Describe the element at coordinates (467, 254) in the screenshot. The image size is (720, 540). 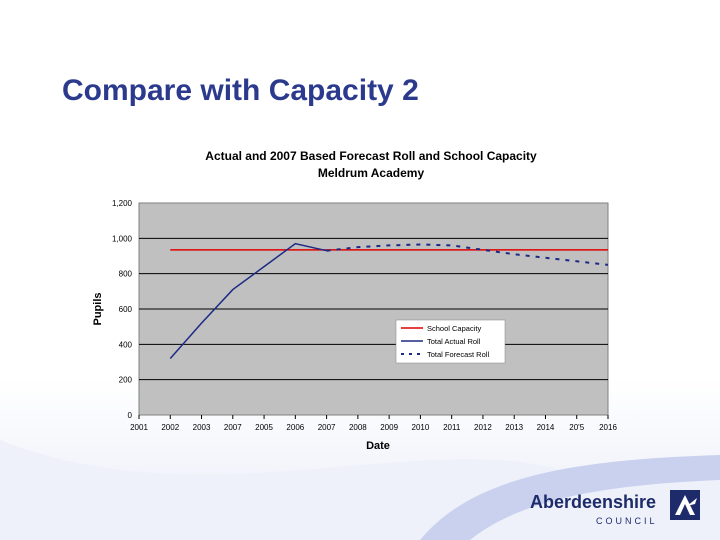
I see `series-line-total-forecast-roll` at that location.